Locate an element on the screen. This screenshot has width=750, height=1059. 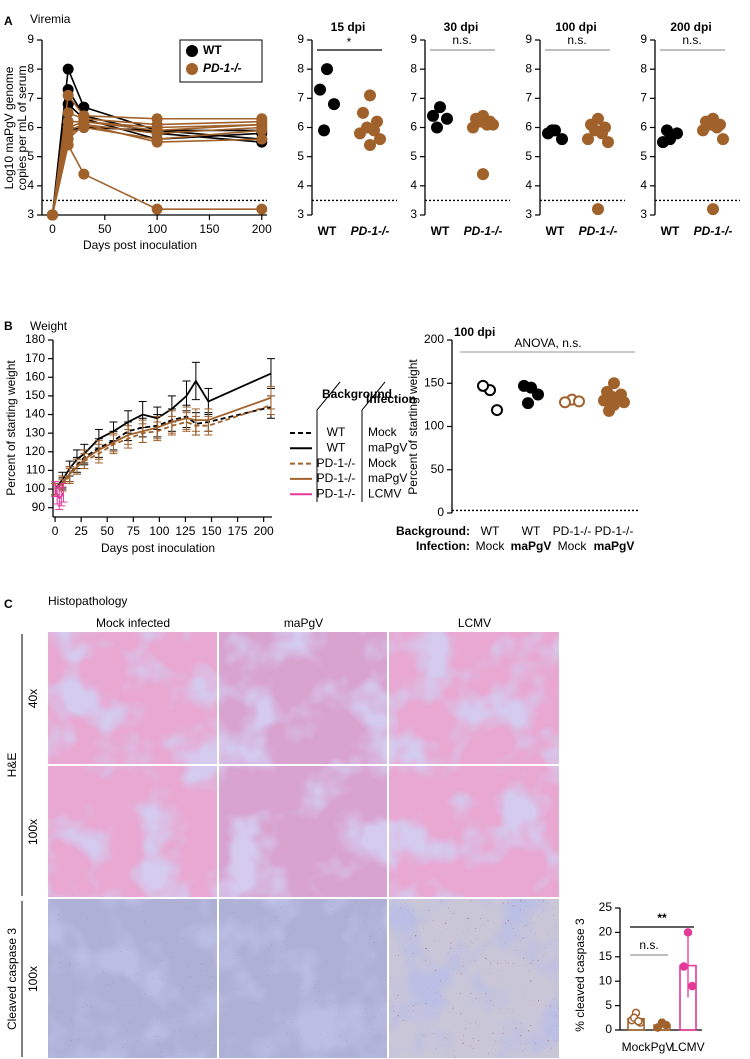
y-tick-label: 130 is located at coordinates (35, 432).